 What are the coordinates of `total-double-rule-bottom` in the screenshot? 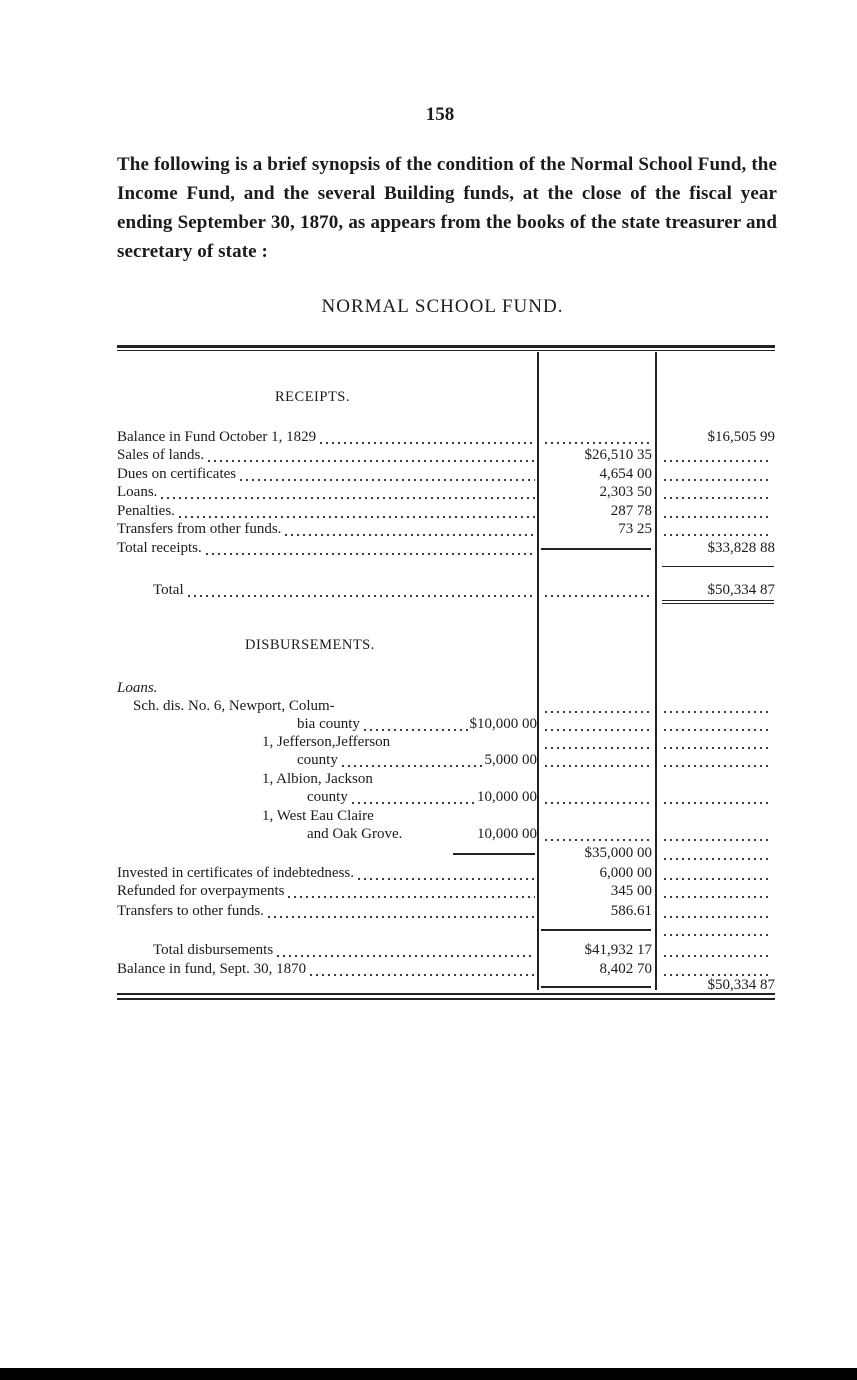 It's located at (718, 603).